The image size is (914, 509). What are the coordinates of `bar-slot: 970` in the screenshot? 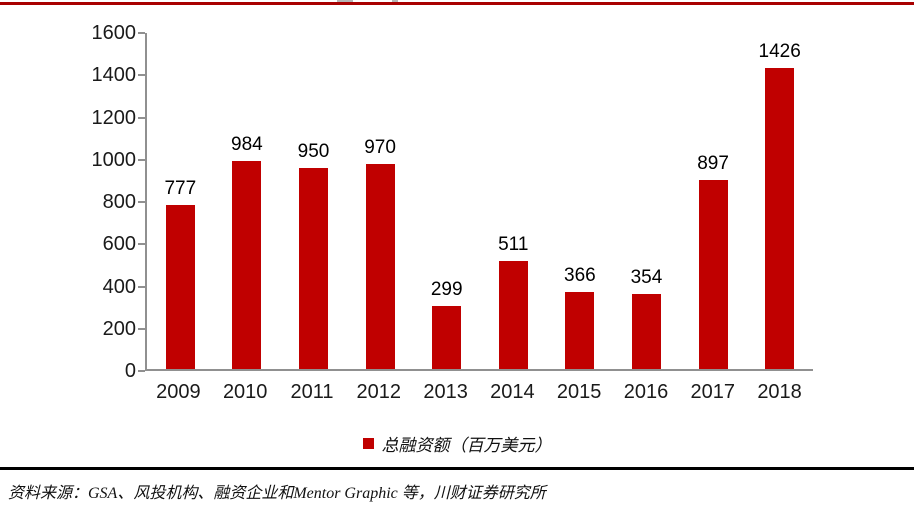 It's located at (380, 201).